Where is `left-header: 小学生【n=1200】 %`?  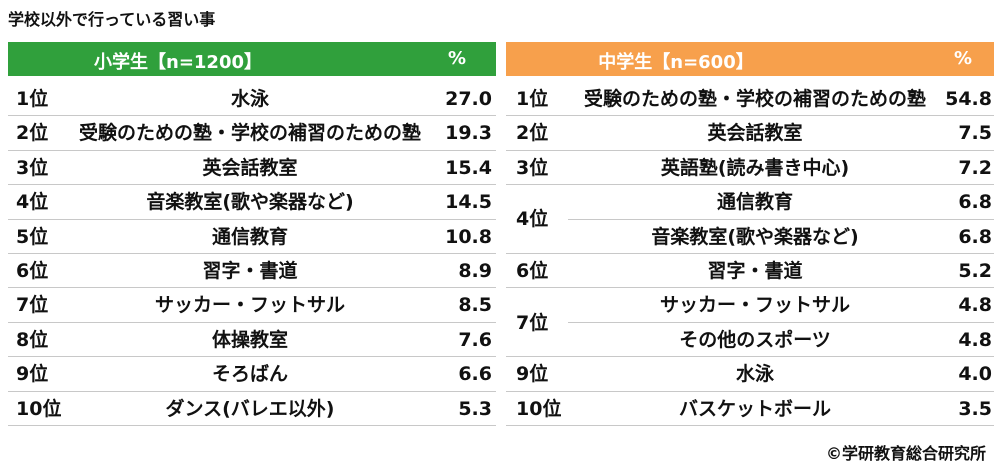 left-header: 小学生【n=1200】 % is located at coordinates (252, 59).